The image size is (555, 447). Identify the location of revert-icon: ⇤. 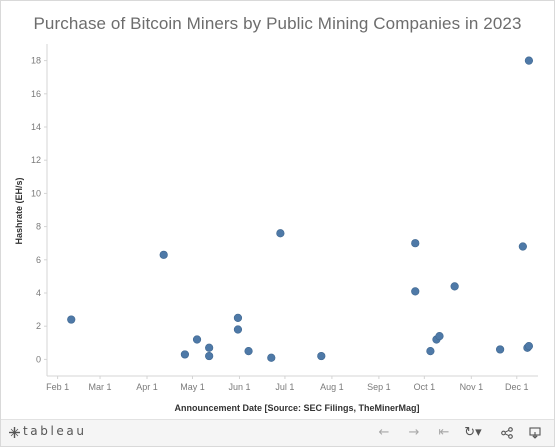
(444, 432).